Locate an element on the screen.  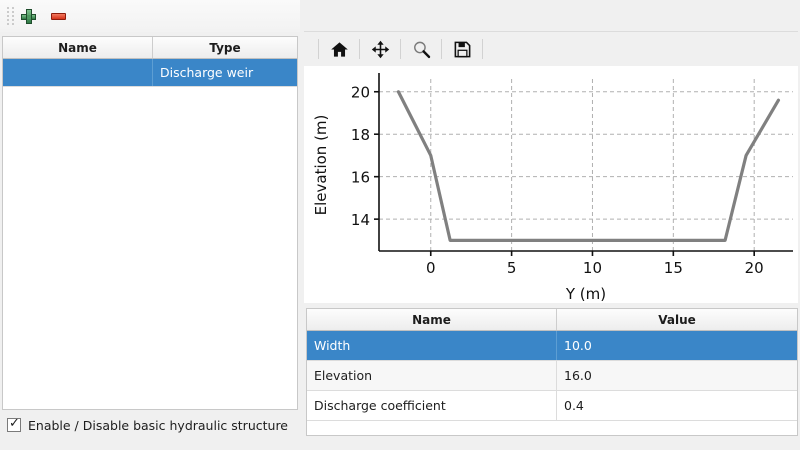
svg-text: 0 is located at coordinates (431, 268).